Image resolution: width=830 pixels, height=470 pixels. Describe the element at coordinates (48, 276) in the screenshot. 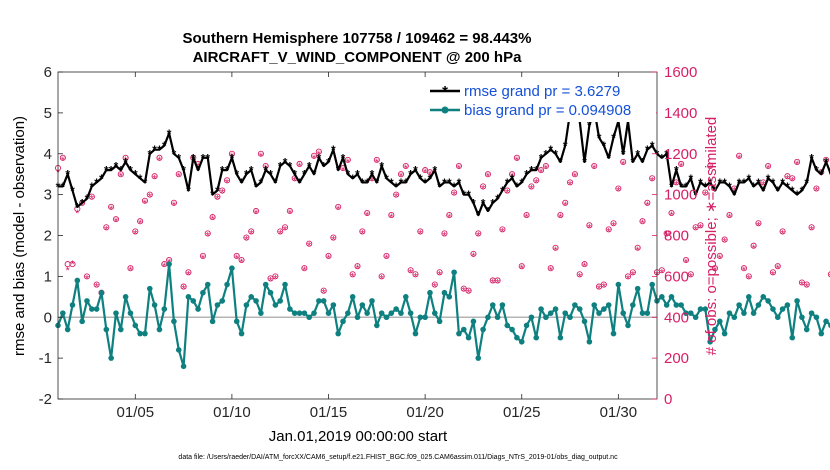

I see `left-tick-label: 1` at that location.